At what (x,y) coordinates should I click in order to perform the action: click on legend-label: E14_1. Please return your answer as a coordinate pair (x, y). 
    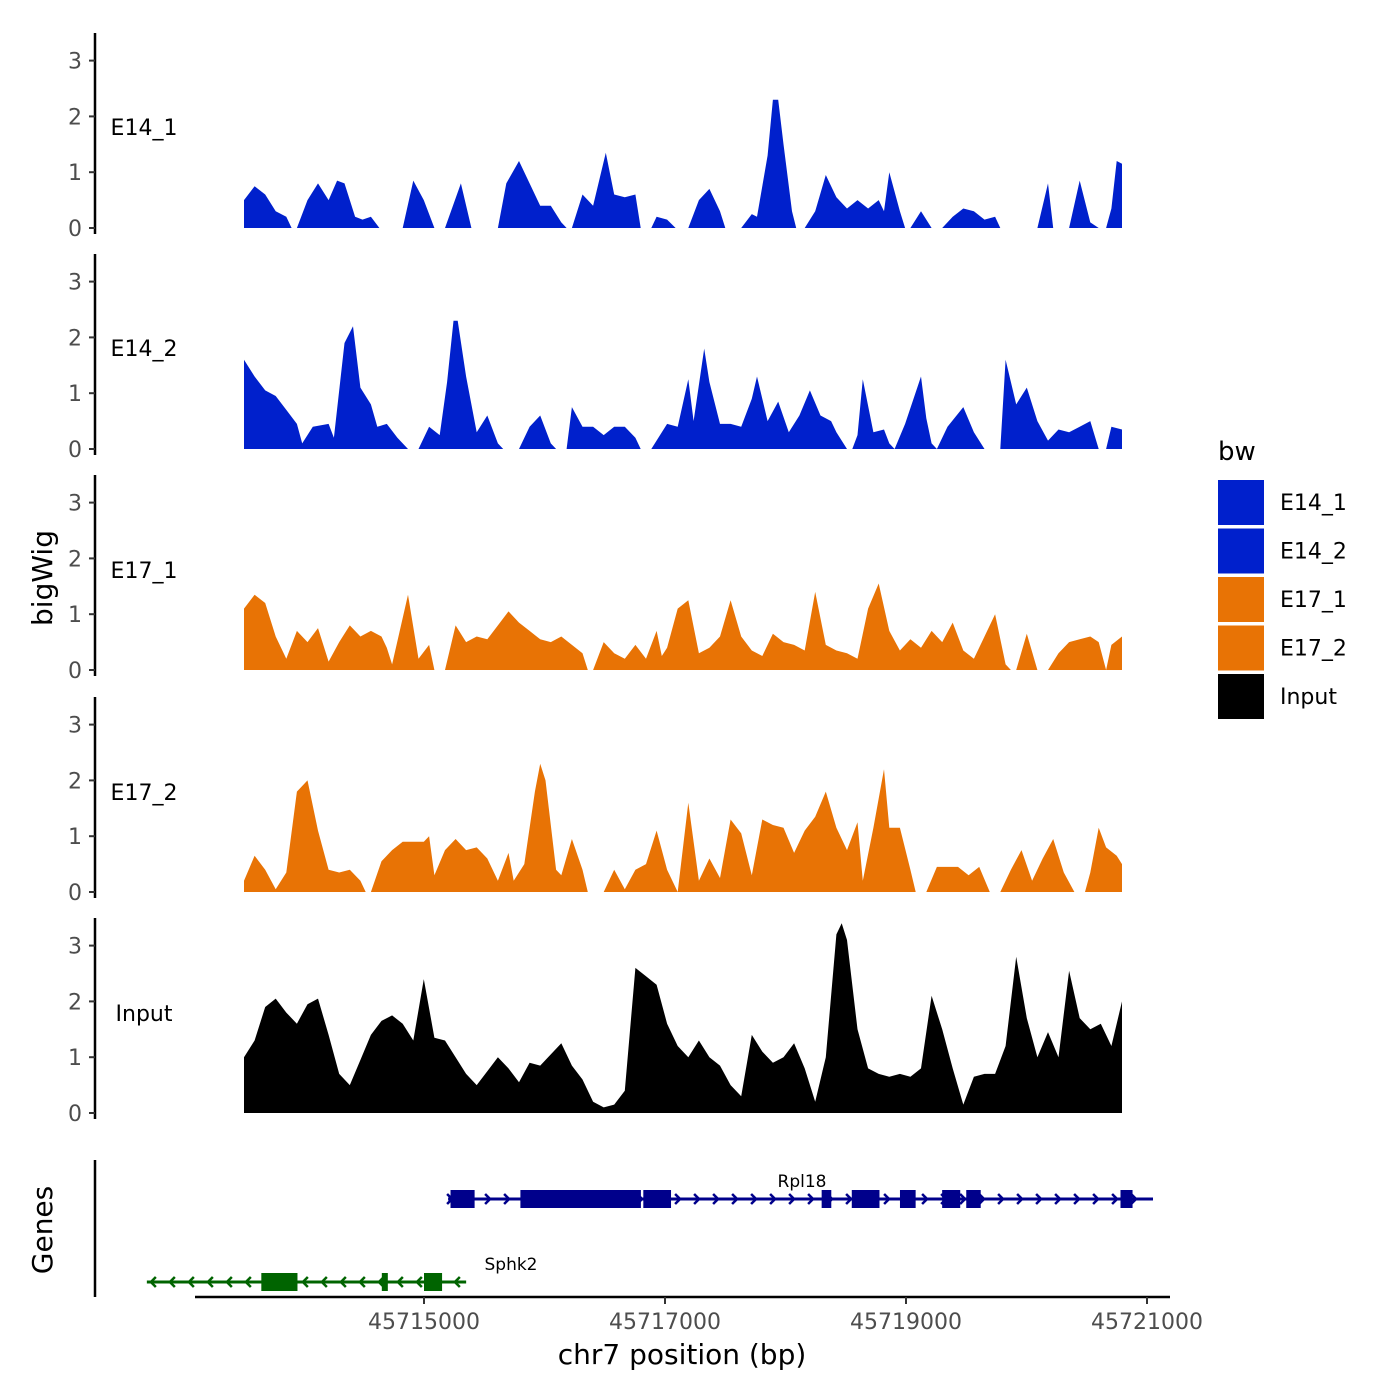
    Looking at the image, I should click on (1313, 503).